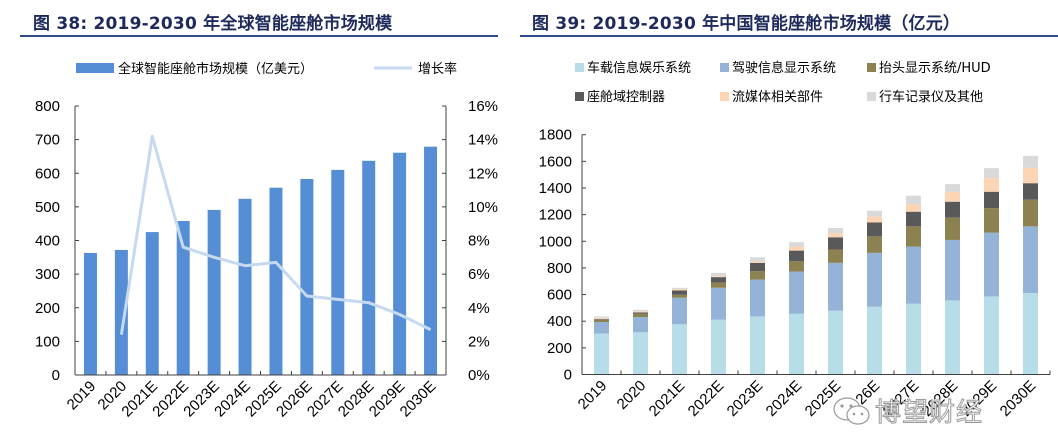 The height and width of the screenshot is (439, 1058). Describe the element at coordinates (746, 24) in the screenshot. I see `figure-39-title: 图 39: 2019-2030 年中国智能座舱市场规模（亿元）` at that location.